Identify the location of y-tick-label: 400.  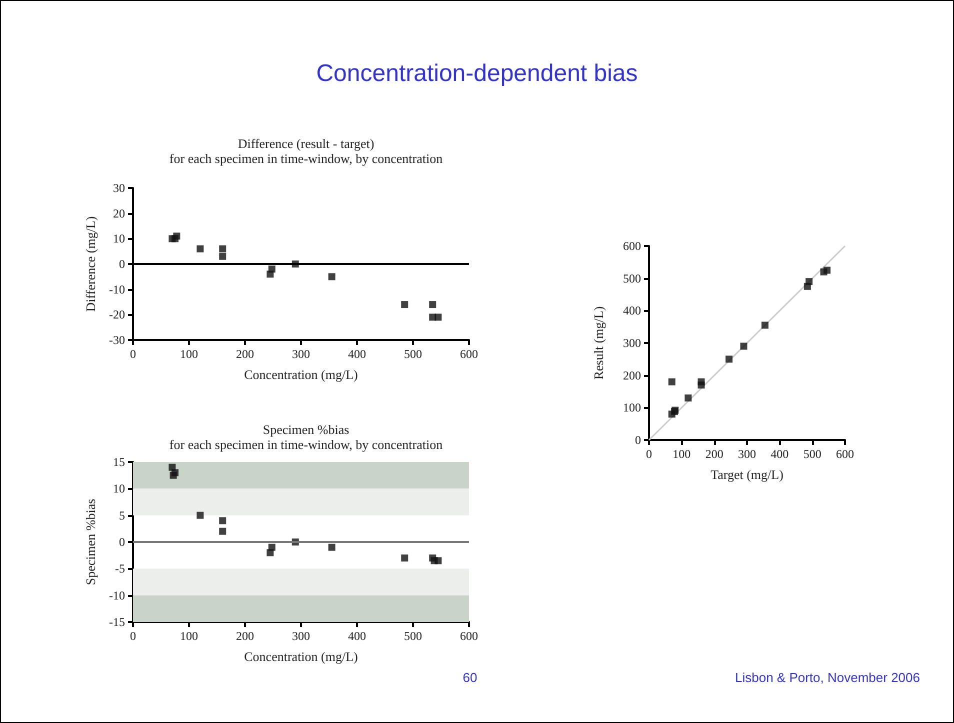
(632, 311).